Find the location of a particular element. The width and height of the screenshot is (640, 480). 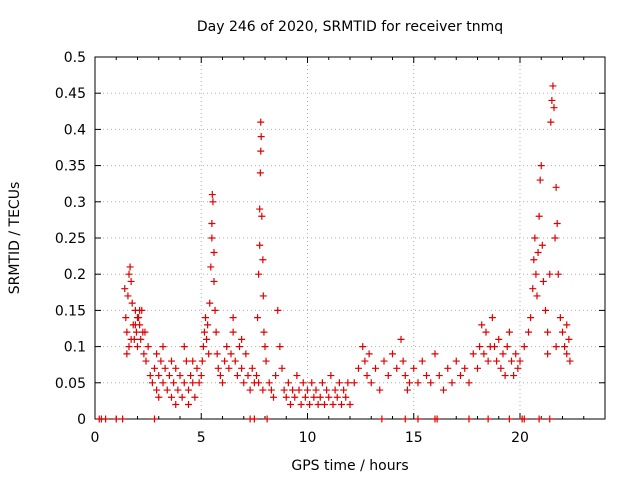

y-tick-label: 0.5 is located at coordinates (75, 58).